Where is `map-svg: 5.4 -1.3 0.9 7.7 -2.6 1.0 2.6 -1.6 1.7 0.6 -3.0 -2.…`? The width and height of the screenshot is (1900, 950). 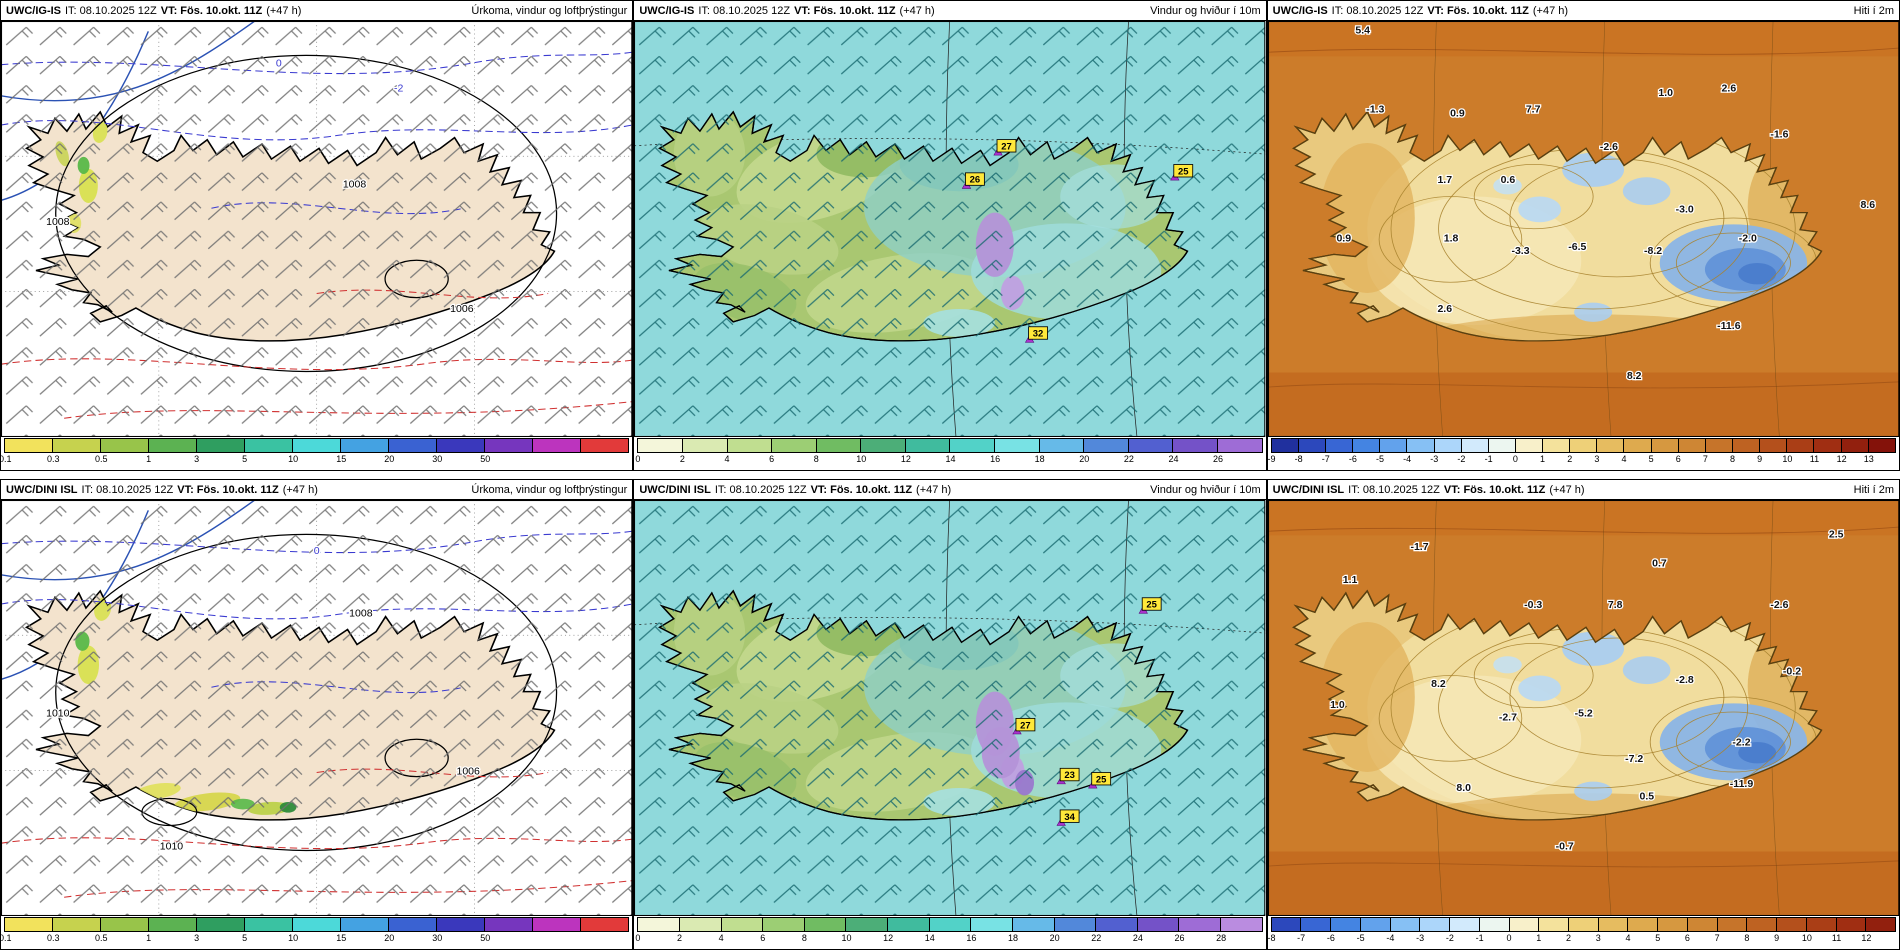
map-svg: 5.4 -1.3 0.9 7.7 -2.6 1.0 2.6 -1.6 1.7 0.6 -3.0 -2.… is located at coordinates (1583, 229).